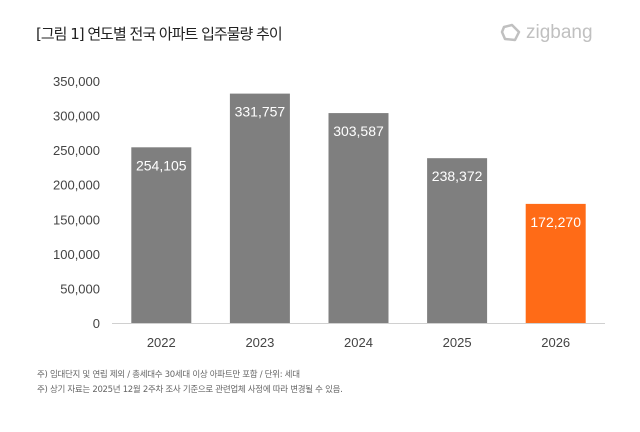  I want to click on zigbang-logo: zigbang, so click(546, 33).